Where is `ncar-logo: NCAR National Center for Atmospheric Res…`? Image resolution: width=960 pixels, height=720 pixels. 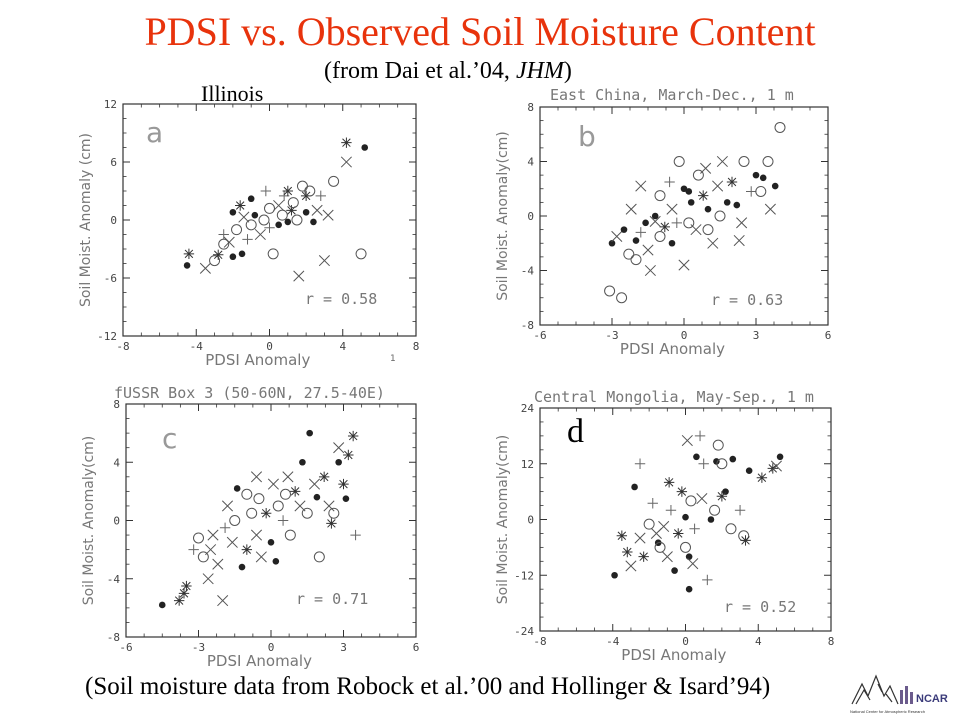 ncar-logo: NCAR National Center for Atmospheric Res… is located at coordinates (899, 694).